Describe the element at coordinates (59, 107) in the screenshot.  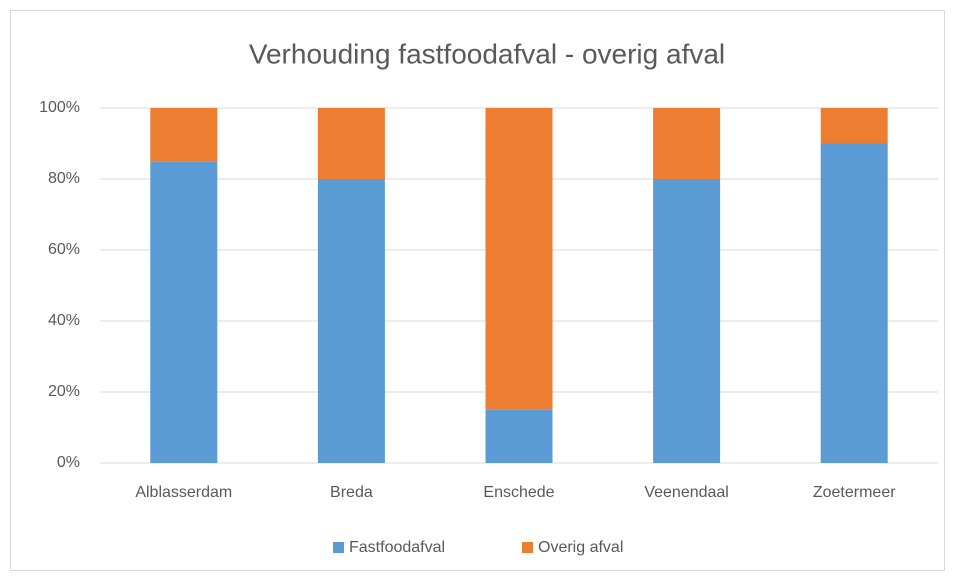
I see `y-tick-label: 100%` at that location.